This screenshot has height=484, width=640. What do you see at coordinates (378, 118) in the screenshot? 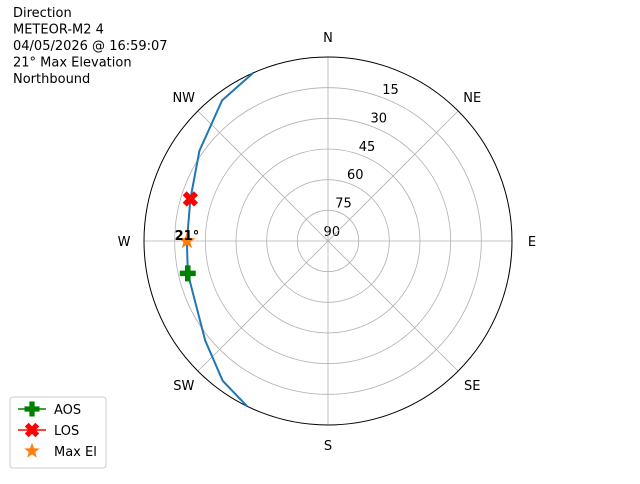
I see `r-tick-label: 30` at bounding box center [378, 118].